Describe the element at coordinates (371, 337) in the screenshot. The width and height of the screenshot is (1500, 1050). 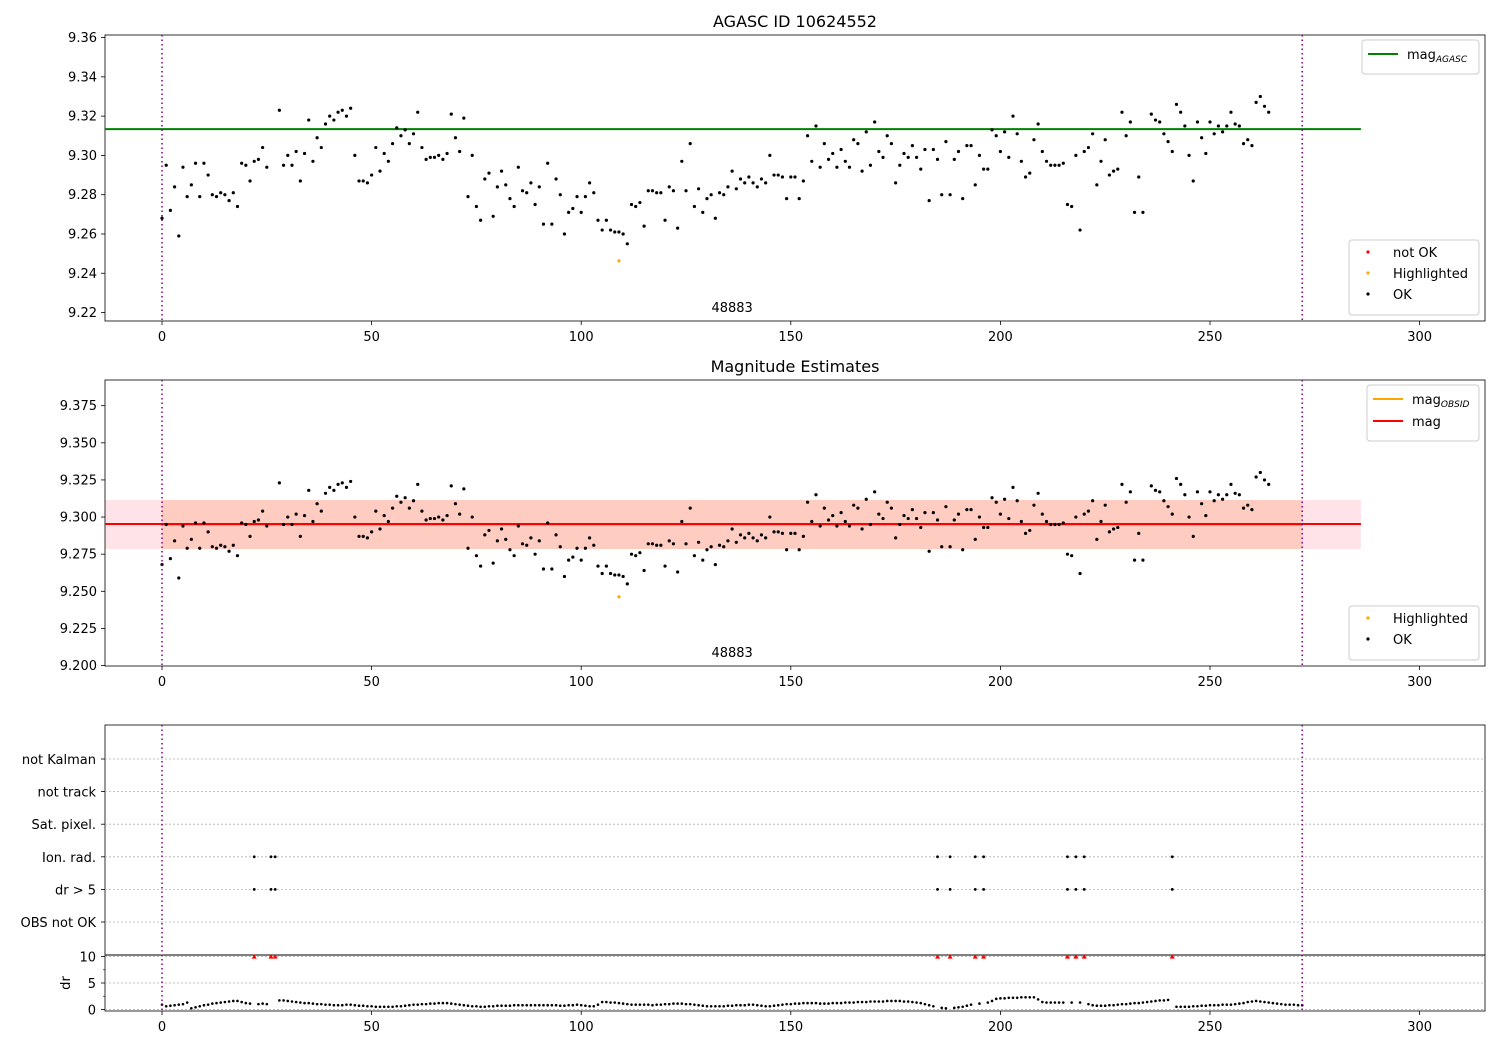
I see `x-tick-label: 50` at that location.